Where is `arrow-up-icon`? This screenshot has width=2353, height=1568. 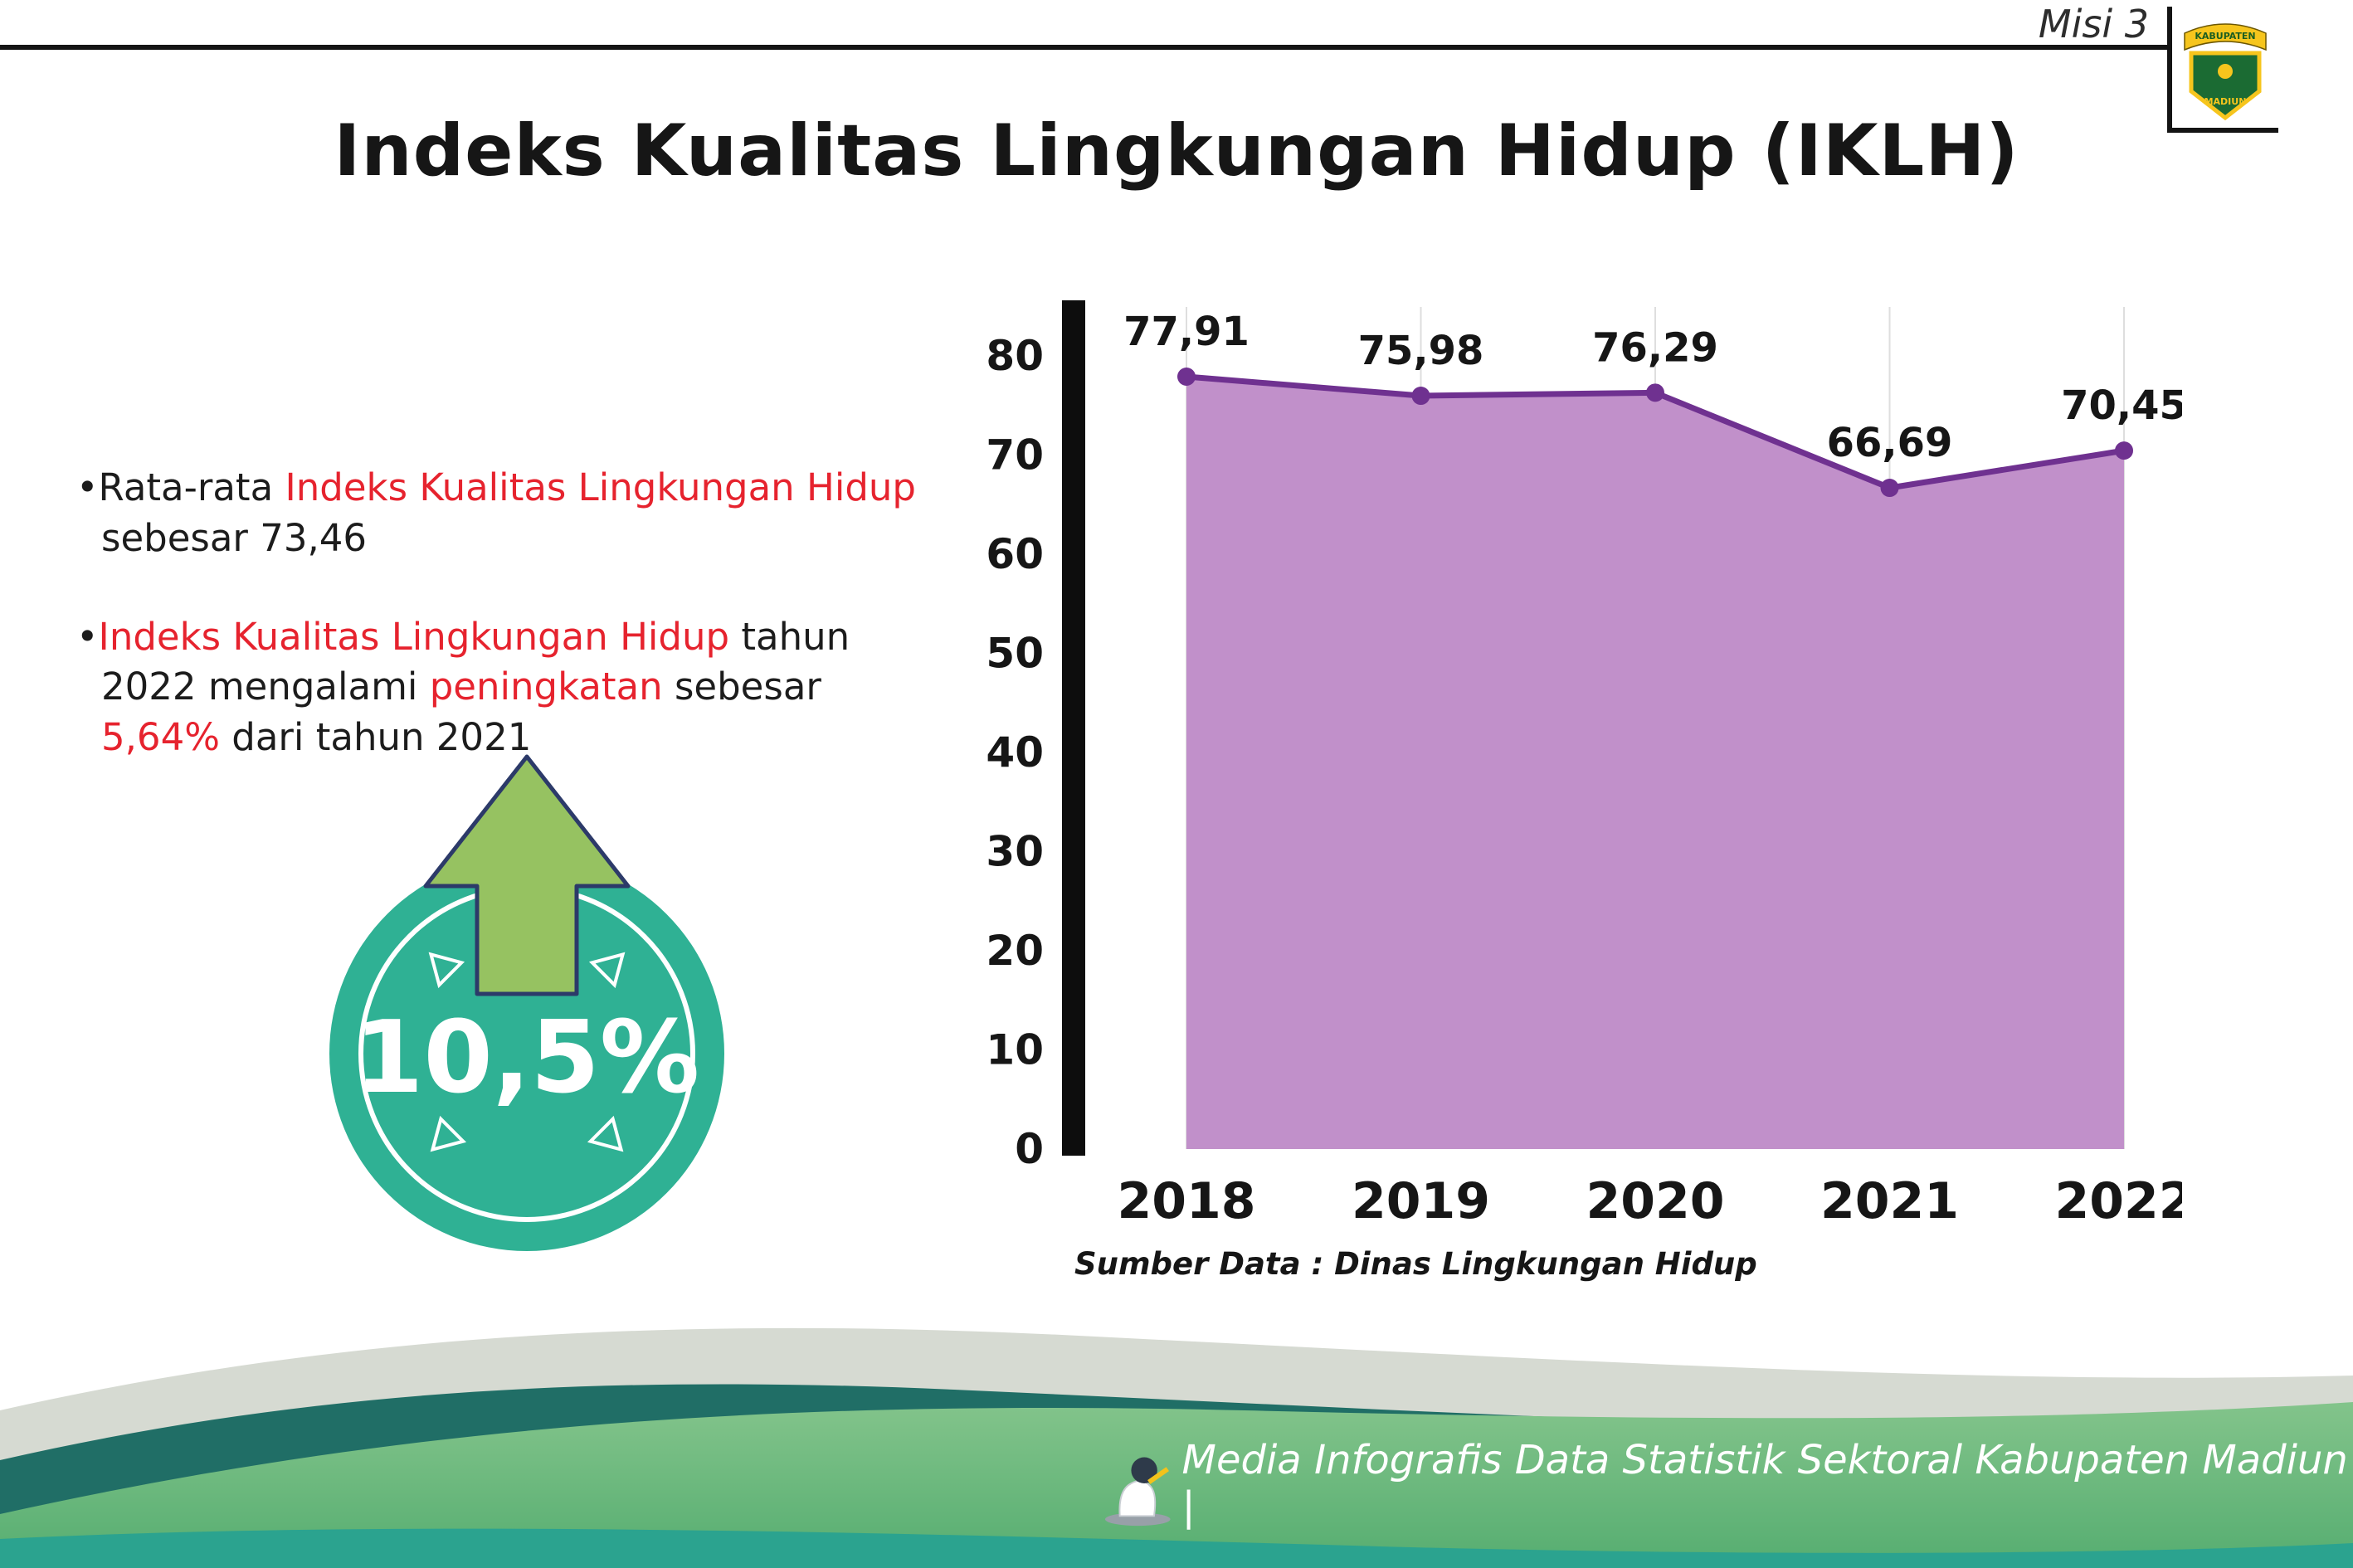 arrow-up-icon is located at coordinates (527, 875).